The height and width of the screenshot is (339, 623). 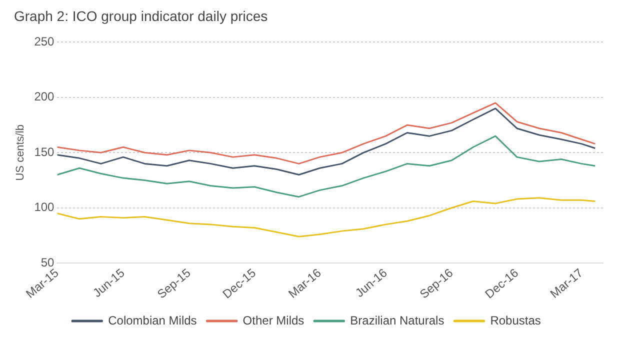 I want to click on y-tick-label: 200, so click(x=44, y=97).